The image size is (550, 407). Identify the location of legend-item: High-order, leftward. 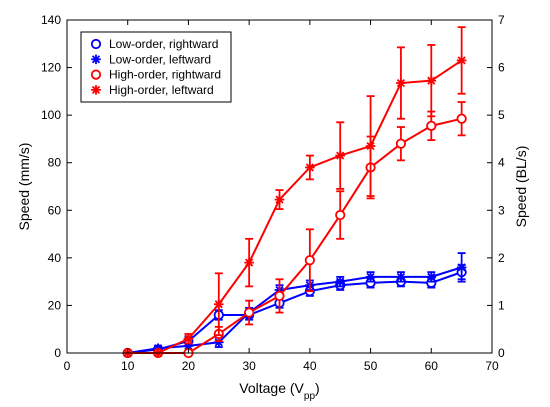
(152, 90).